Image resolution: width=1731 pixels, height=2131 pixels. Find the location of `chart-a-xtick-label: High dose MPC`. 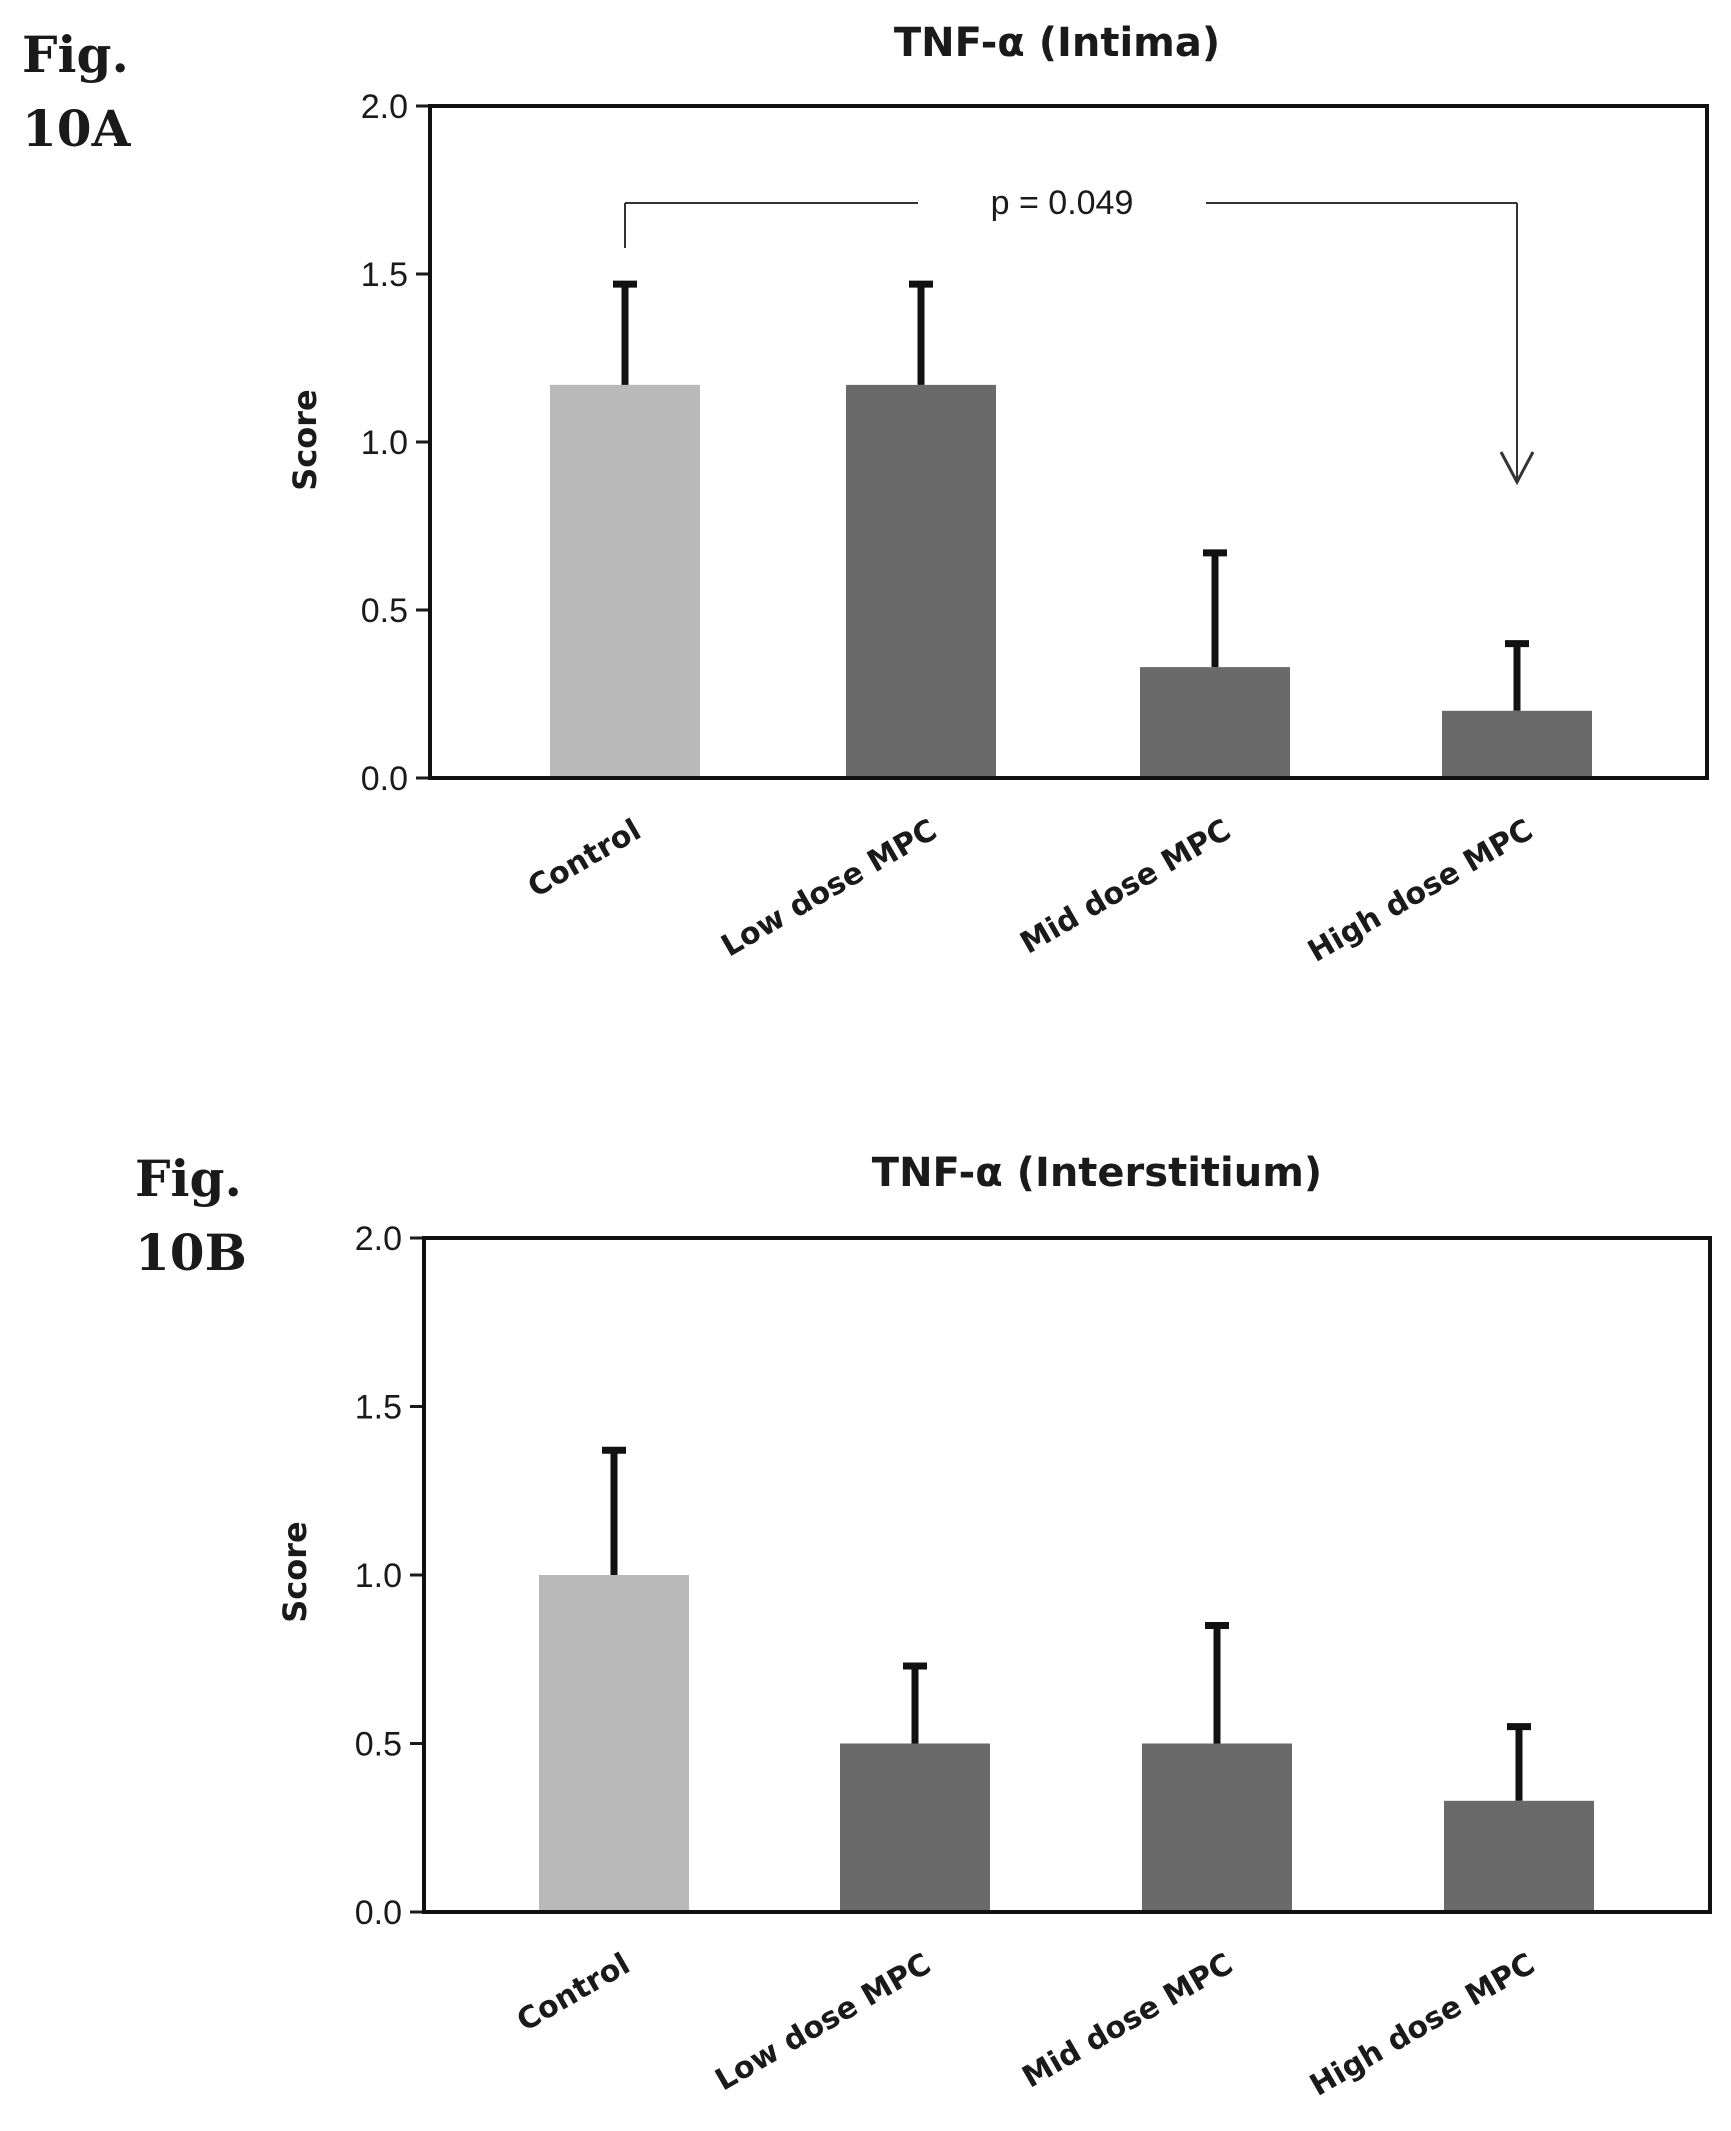

chart-a-xtick-label: High dose MPC is located at coordinates (1420, 891).